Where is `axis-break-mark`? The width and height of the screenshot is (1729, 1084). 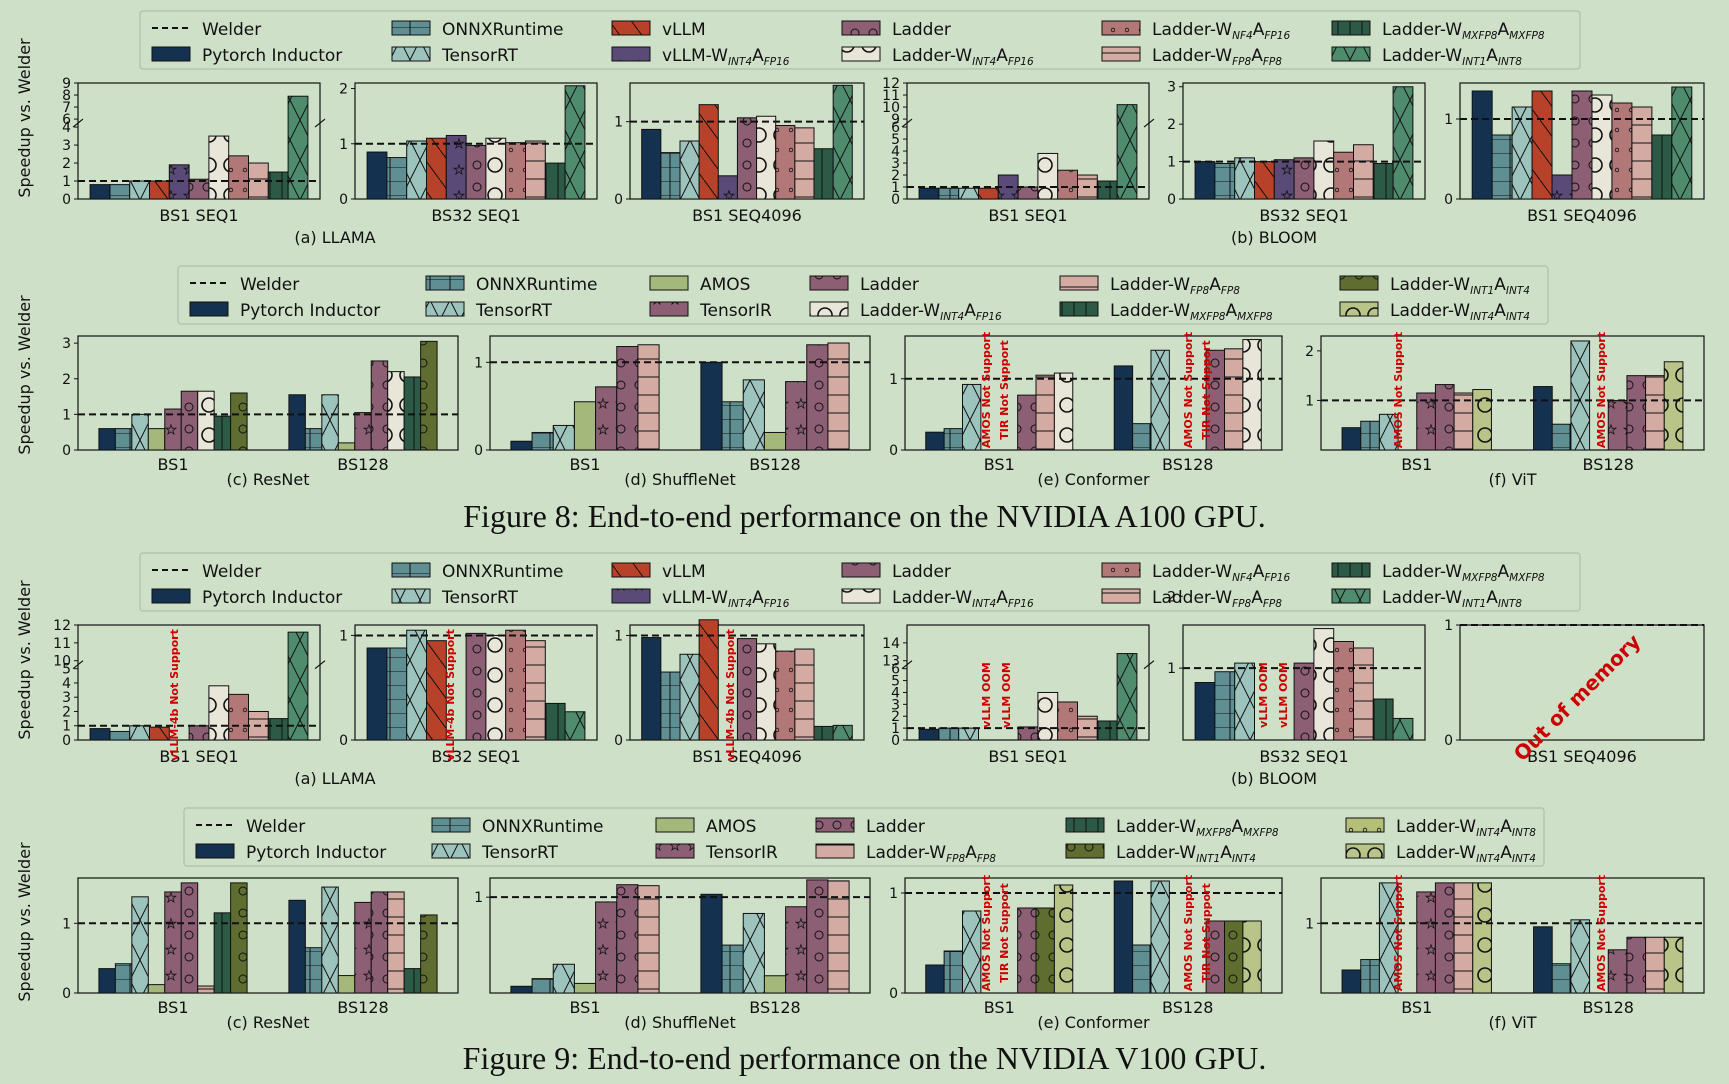 axis-break-mark is located at coordinates (320, 123).